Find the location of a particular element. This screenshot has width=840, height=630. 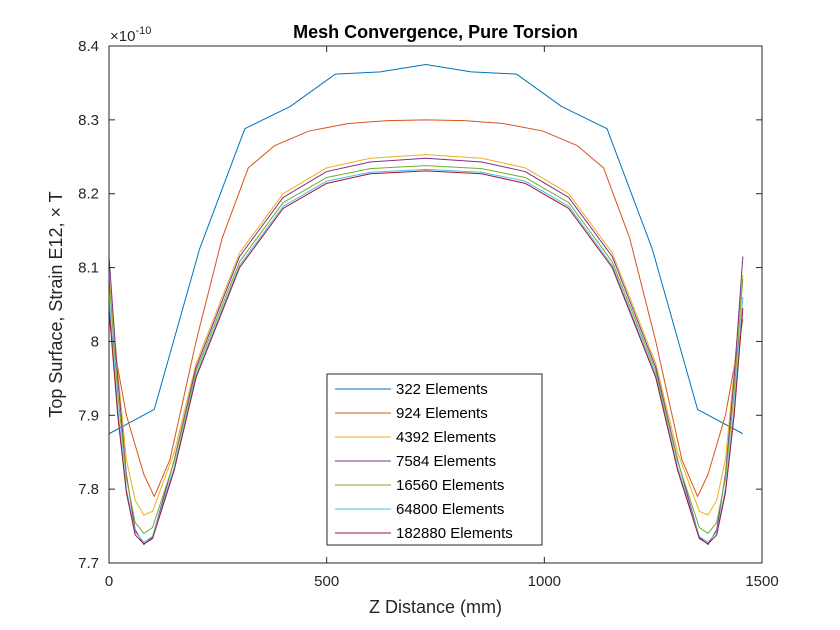

legend-label: 322 Elements is located at coordinates (442, 389).